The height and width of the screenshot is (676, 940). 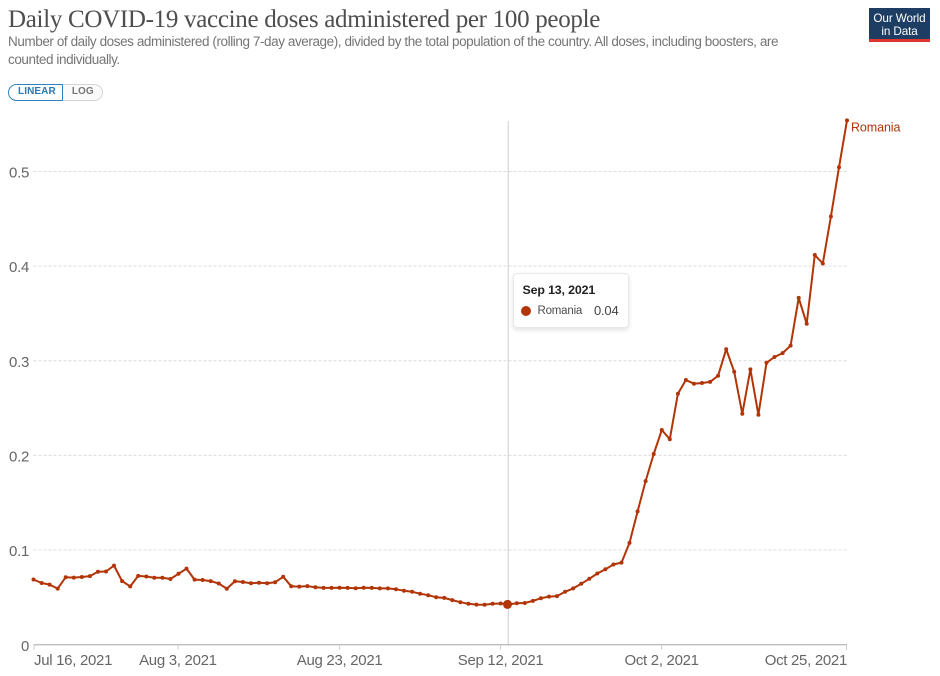 What do you see at coordinates (340, 660) in the screenshot?
I see `svg-text: Aug 23, 2021` at bounding box center [340, 660].